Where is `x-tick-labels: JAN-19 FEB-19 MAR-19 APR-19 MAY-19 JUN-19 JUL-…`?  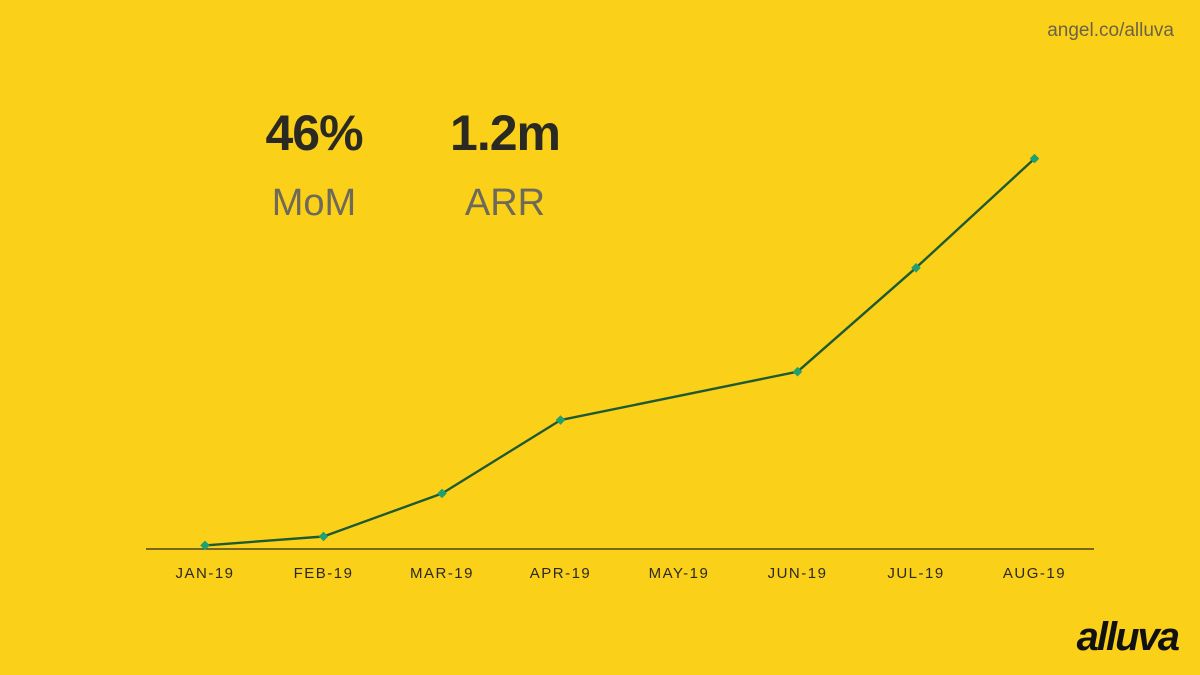
x-tick-labels: JAN-19 FEB-19 MAR-19 APR-19 MAY-19 JUN-19 JUL-… is located at coordinates (620, 573).